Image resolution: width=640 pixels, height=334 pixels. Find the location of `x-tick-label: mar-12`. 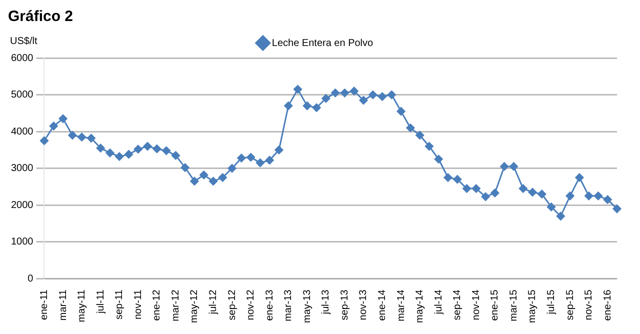

x-tick-label: mar-12 is located at coordinates (176, 305).